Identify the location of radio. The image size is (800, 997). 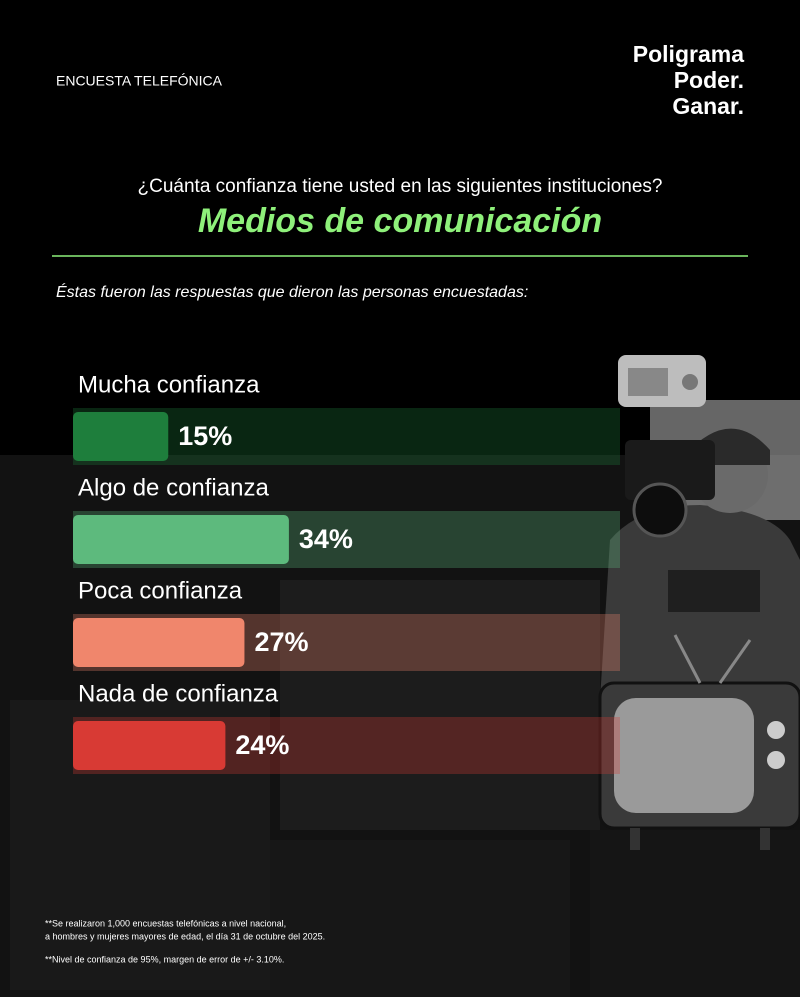
(662, 381).